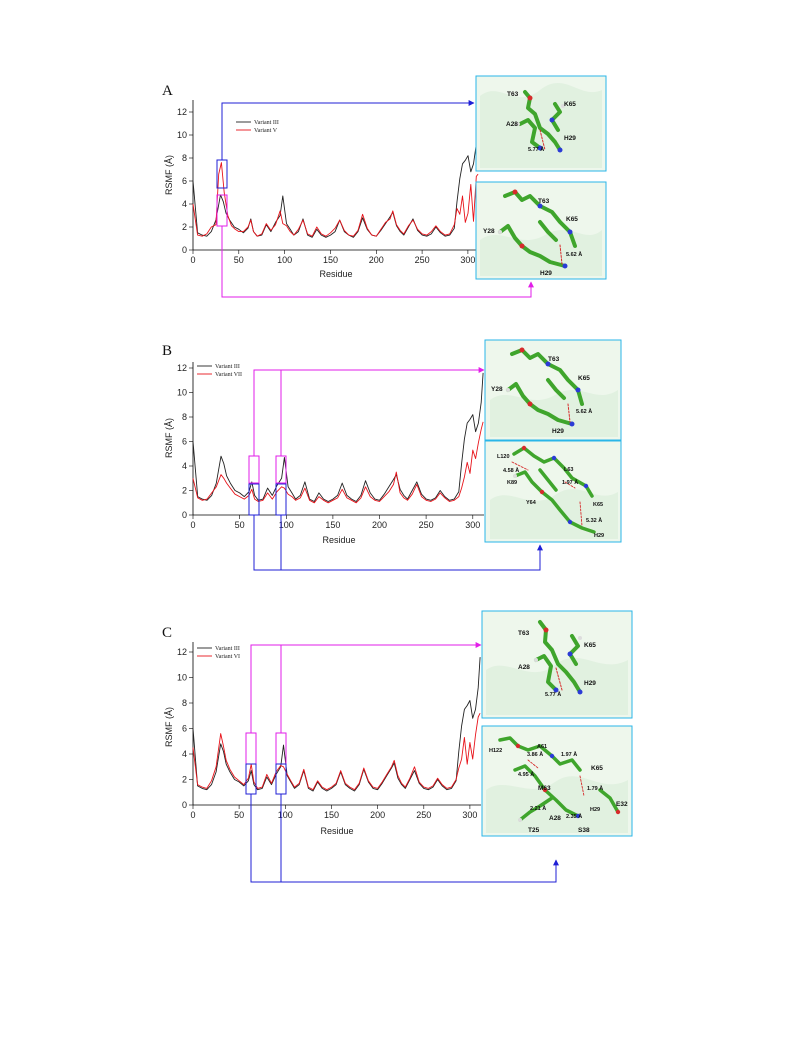  What do you see at coordinates (335, 199) in the screenshot?
I see `series-line-variant-v` at bounding box center [335, 199].